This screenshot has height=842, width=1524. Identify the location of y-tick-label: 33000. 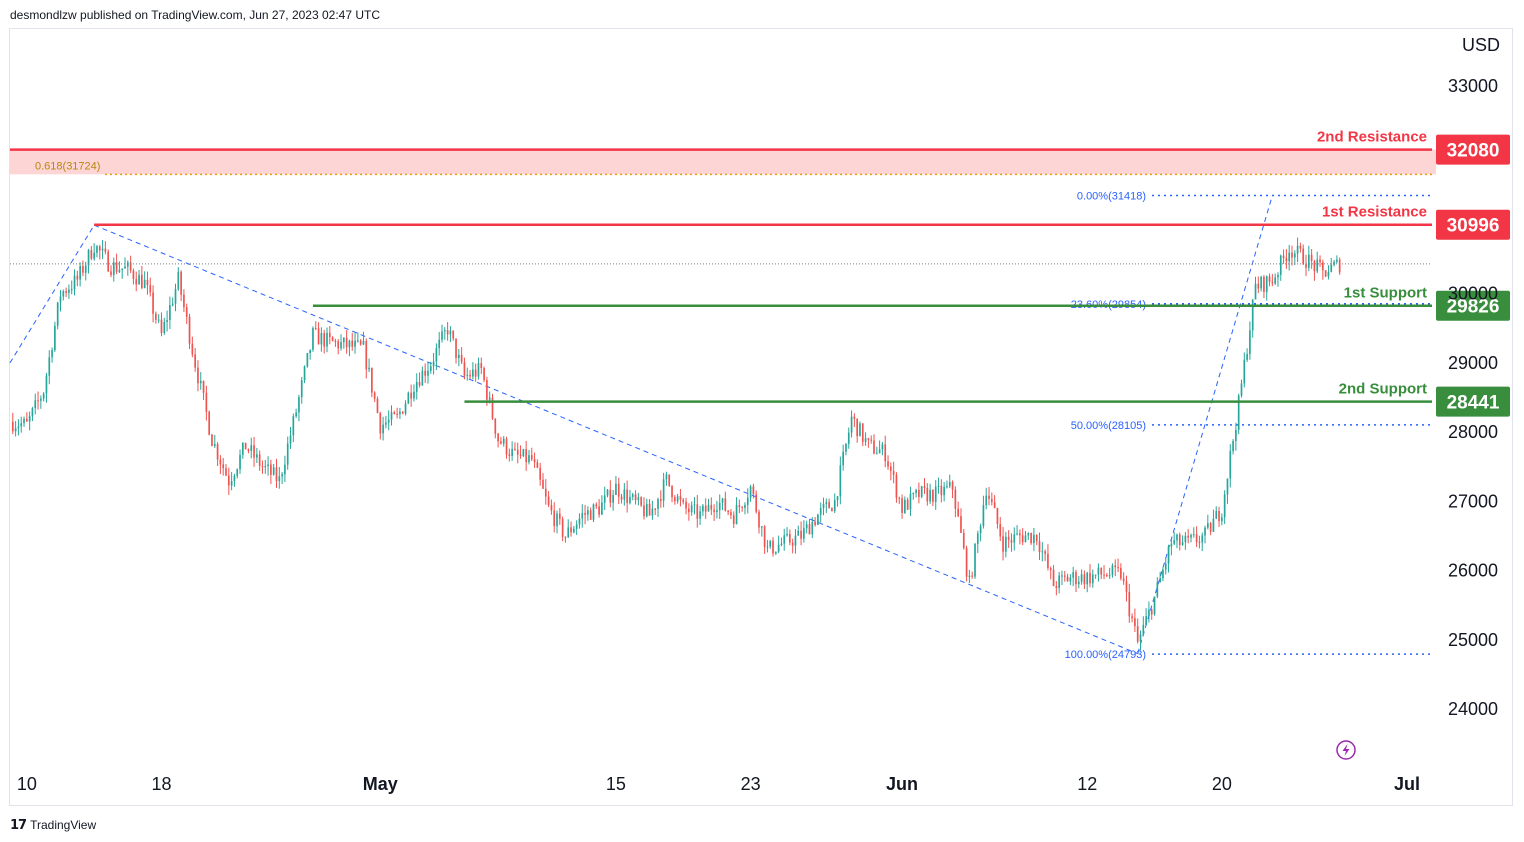
(1473, 86).